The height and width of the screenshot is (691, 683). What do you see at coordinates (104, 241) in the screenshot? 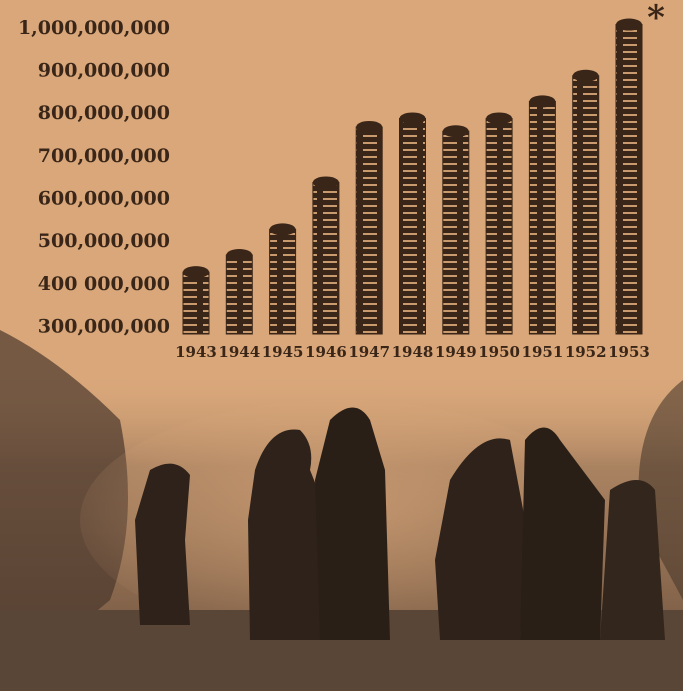
I see `y-tick-label: 500,000,000` at bounding box center [104, 241].